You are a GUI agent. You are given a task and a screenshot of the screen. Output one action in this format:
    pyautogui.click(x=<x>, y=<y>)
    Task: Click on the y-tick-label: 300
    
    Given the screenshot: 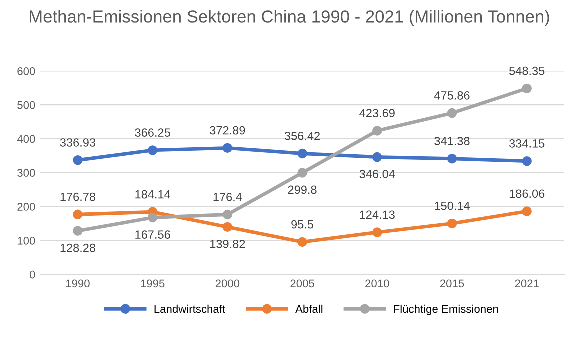 What is the action you would take?
    pyautogui.click(x=27, y=173)
    